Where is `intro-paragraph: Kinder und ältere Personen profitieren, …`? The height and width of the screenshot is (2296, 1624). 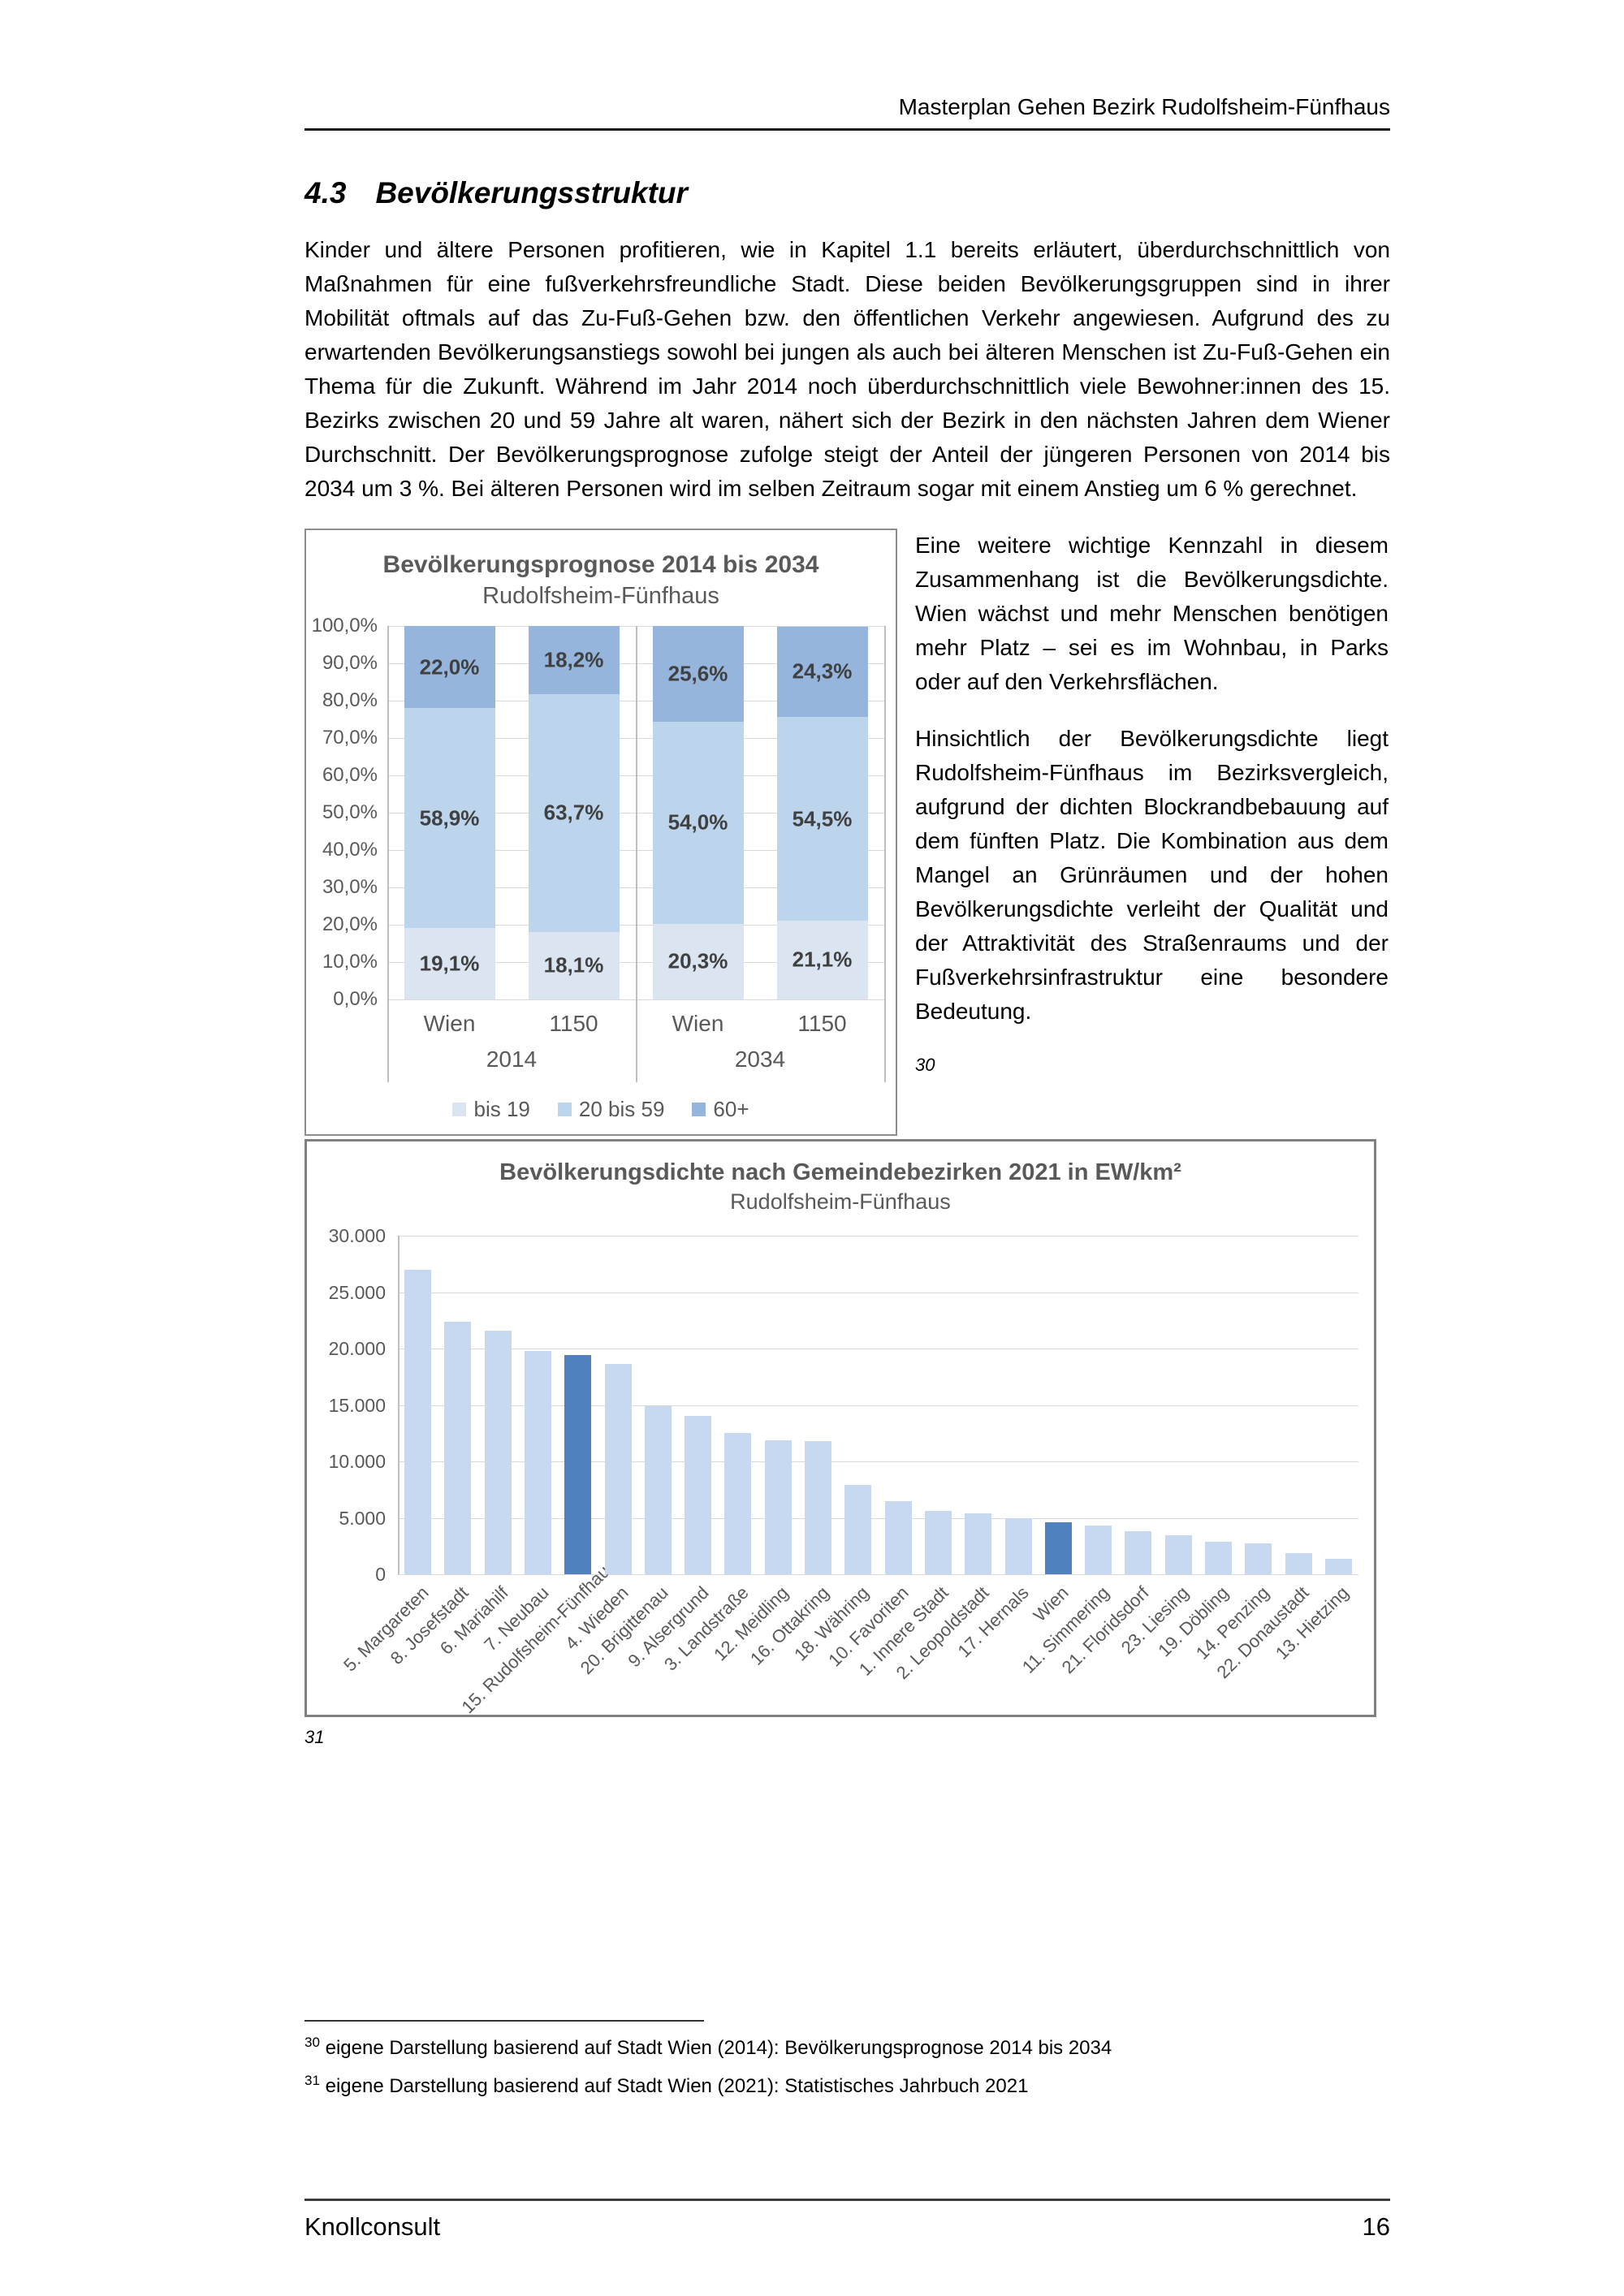
intro-paragraph: Kinder und ältere Personen profitieren, … is located at coordinates (847, 369).